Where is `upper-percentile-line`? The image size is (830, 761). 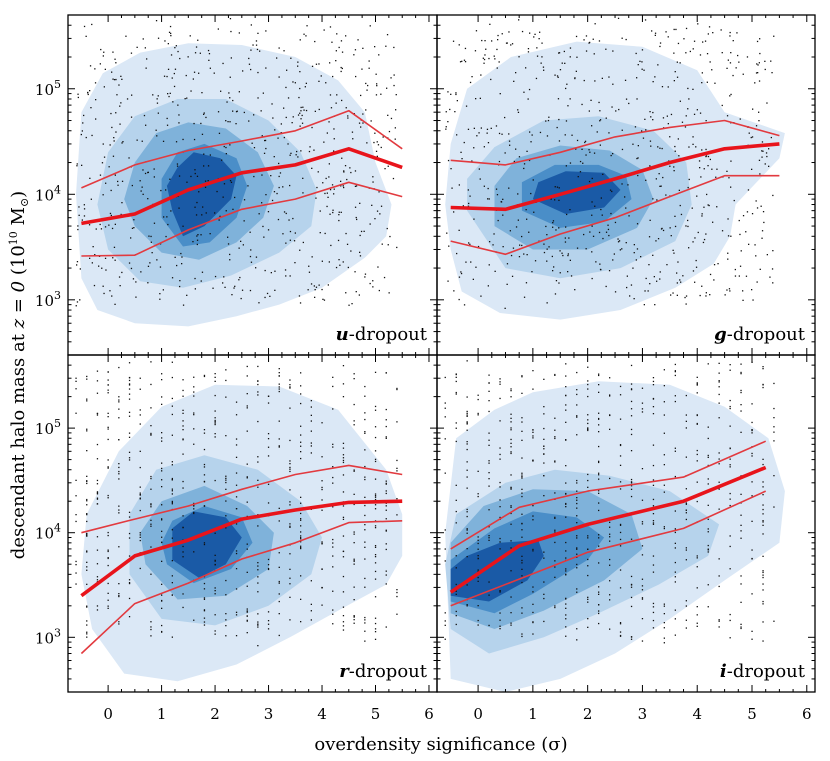
upper-percentile-line is located at coordinates (242, 149).